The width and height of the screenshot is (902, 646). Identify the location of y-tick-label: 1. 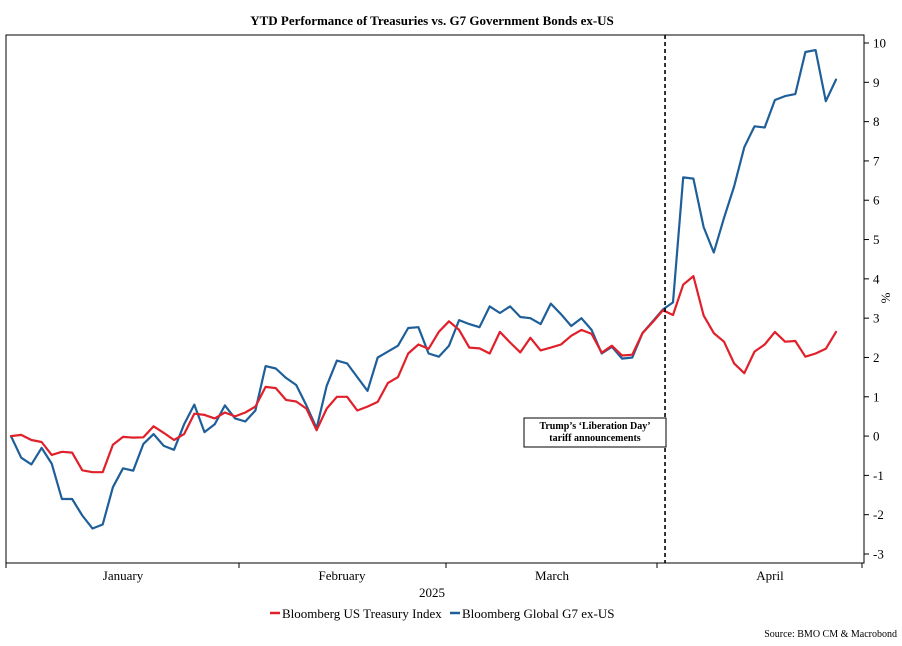
(876, 396).